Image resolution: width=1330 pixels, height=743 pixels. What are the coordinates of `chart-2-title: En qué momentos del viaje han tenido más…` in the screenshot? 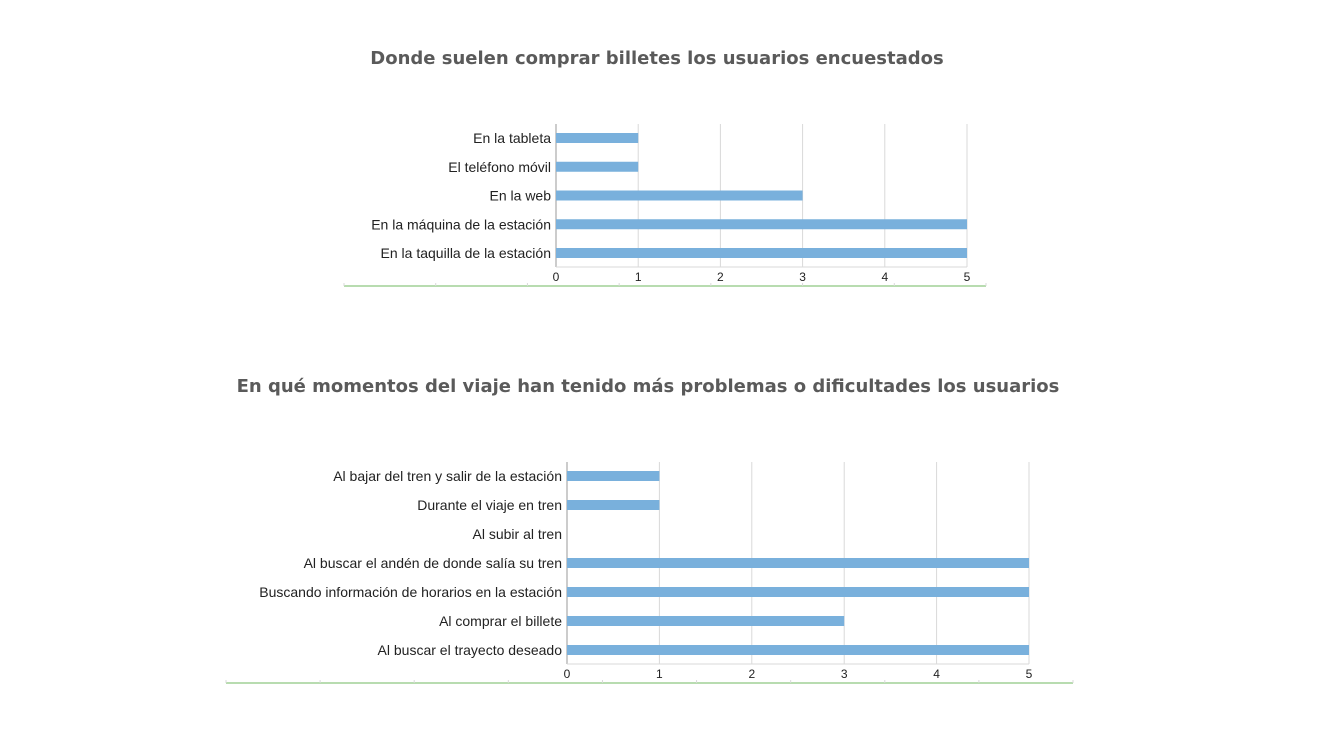 It's located at (648, 386).